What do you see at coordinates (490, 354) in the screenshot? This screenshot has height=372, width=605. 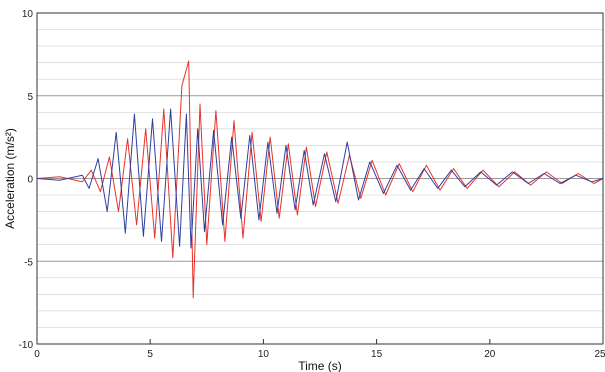 I see `x-tick-label: 20` at bounding box center [490, 354].